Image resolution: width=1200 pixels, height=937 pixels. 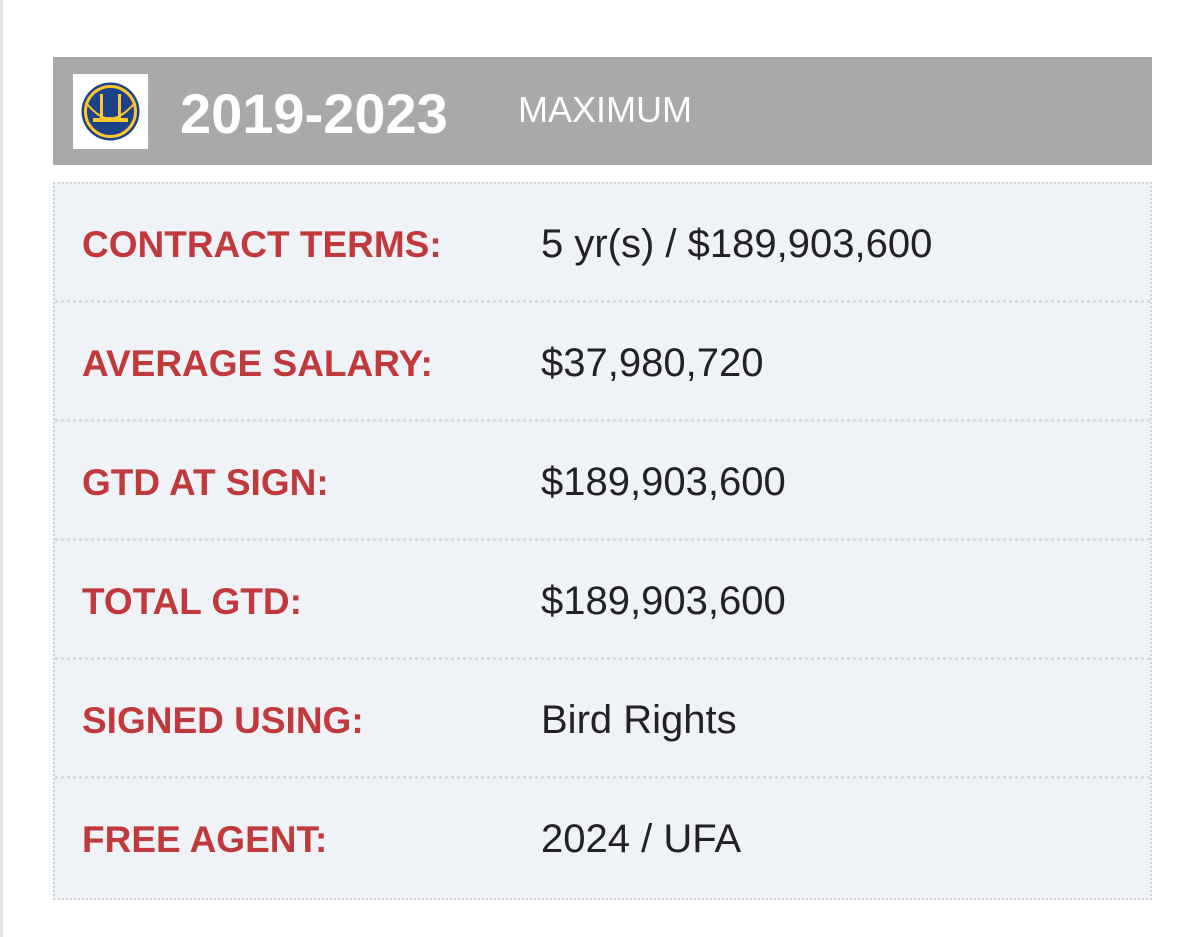 What do you see at coordinates (652, 363) in the screenshot?
I see `row-value: $37,980,720` at bounding box center [652, 363].